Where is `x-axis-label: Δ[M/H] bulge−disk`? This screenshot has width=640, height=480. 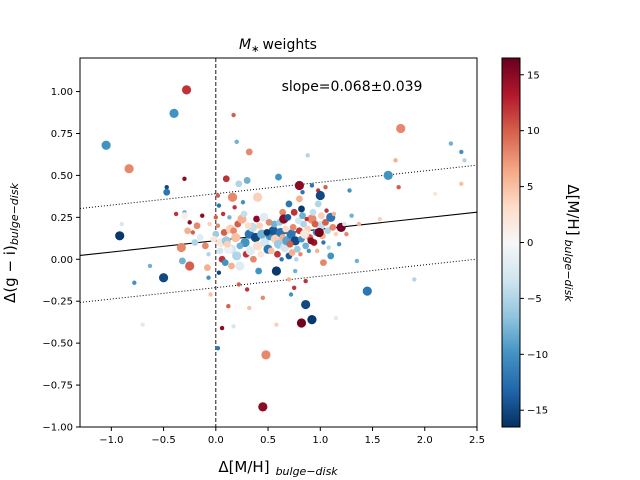 x-axis-label: Δ[M/H] bulge−disk is located at coordinates (278, 468).